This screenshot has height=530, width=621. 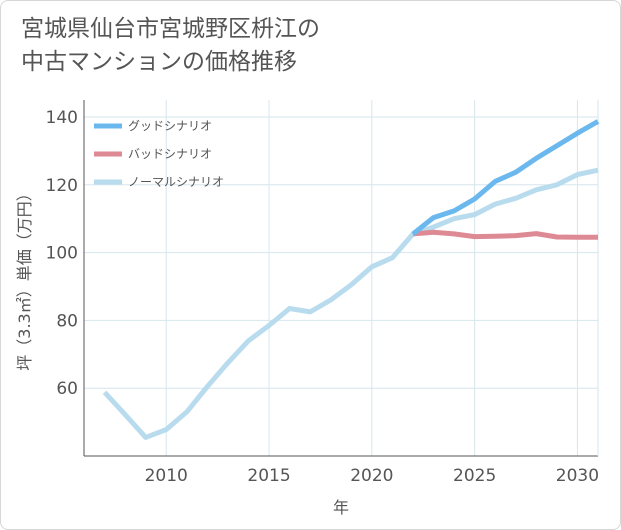 What do you see at coordinates (67, 389) in the screenshot?
I see `y-tick-label-60: 60` at bounding box center [67, 389].